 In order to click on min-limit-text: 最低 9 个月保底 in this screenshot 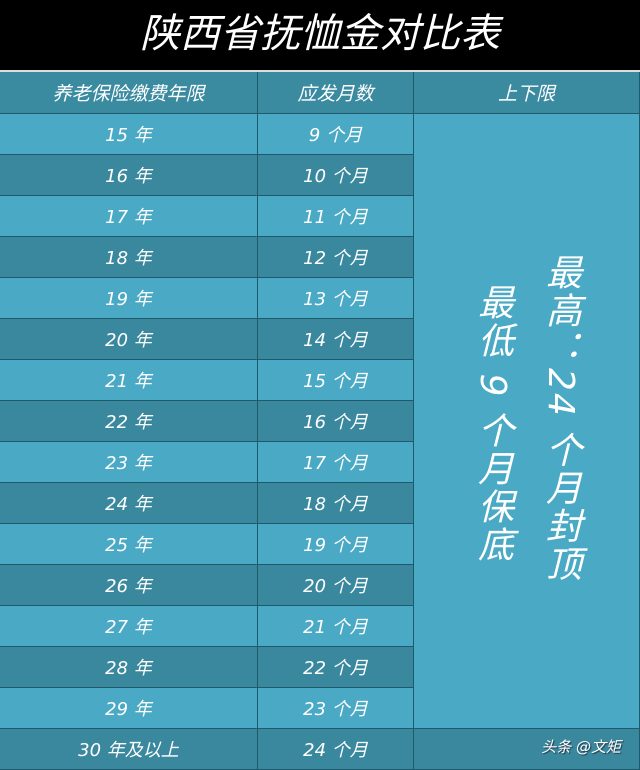, I will do `click(492, 424)`.